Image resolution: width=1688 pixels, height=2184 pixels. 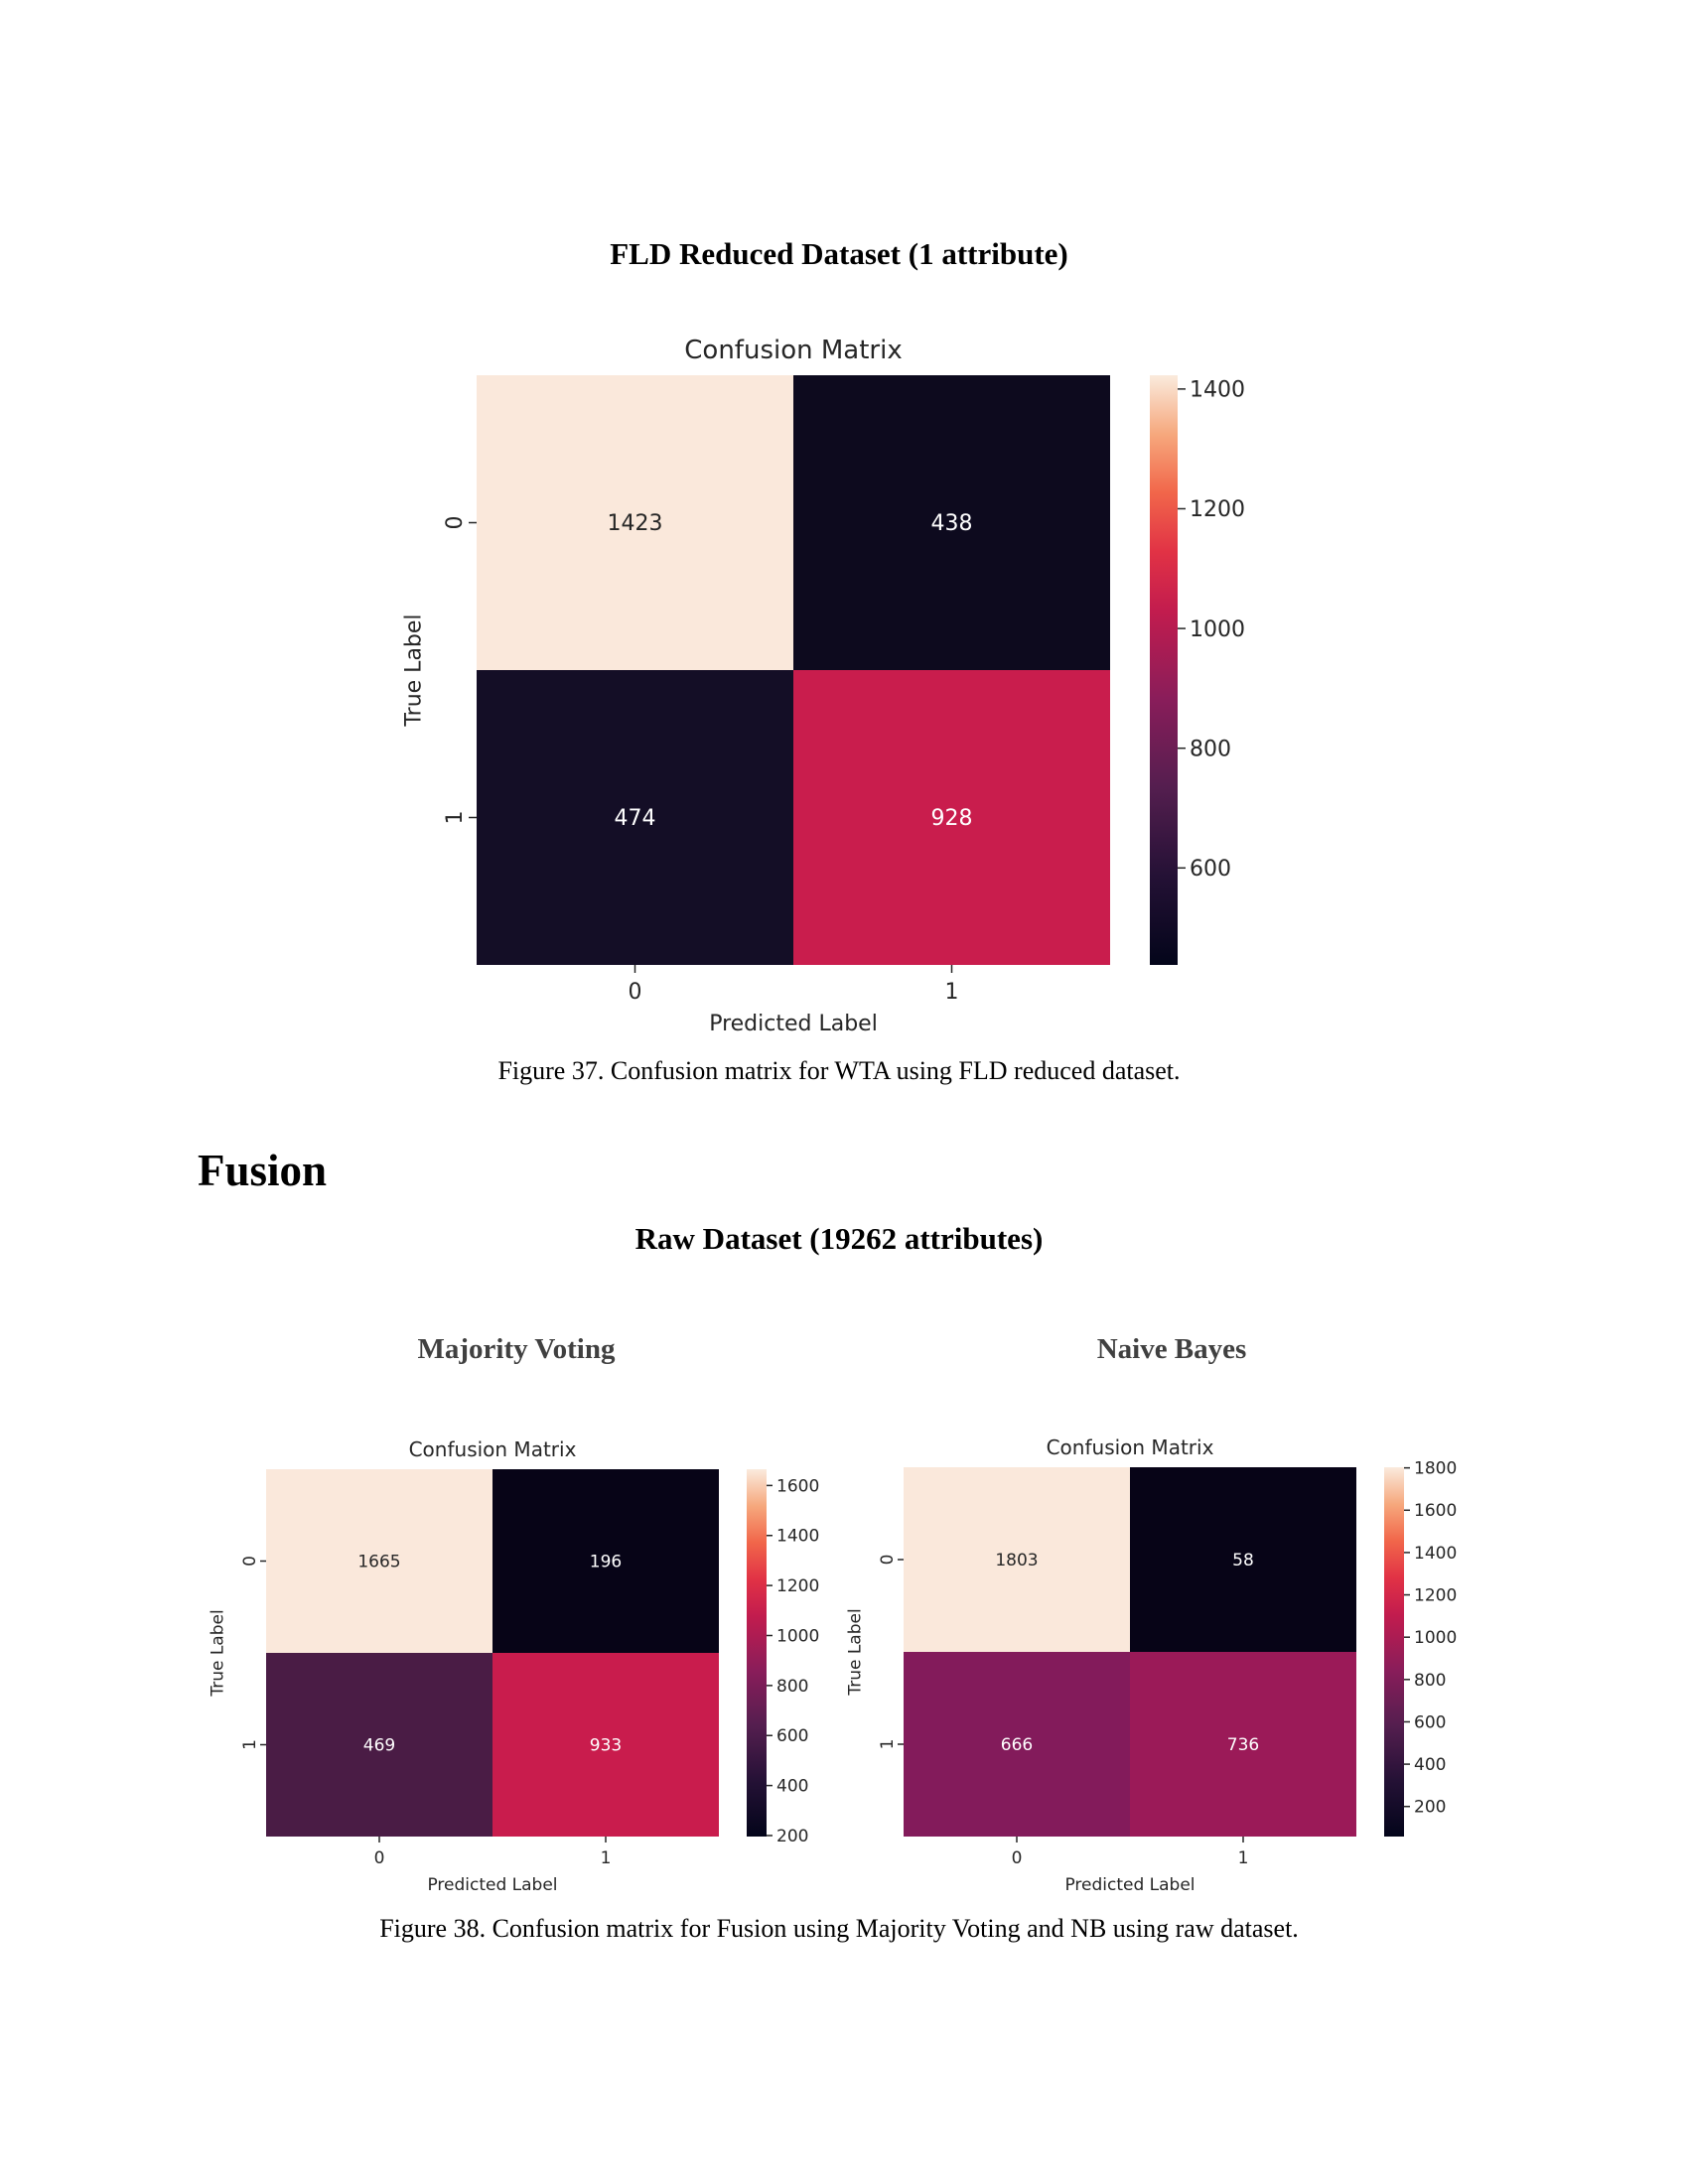 I want to click on raw-dataset-subtitle: Raw Dataset (19262 attributes), so click(x=839, y=1238).